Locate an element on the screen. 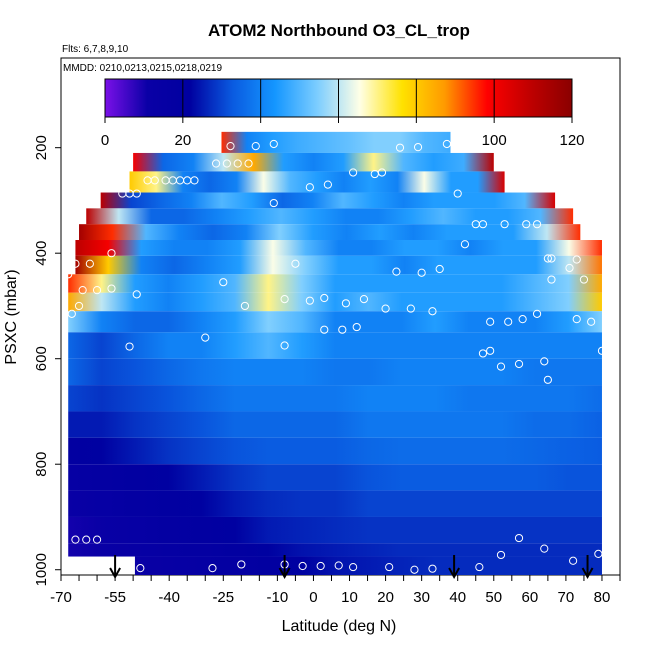  y-axis-label: PSXC (mbar) is located at coordinates (11, 316).